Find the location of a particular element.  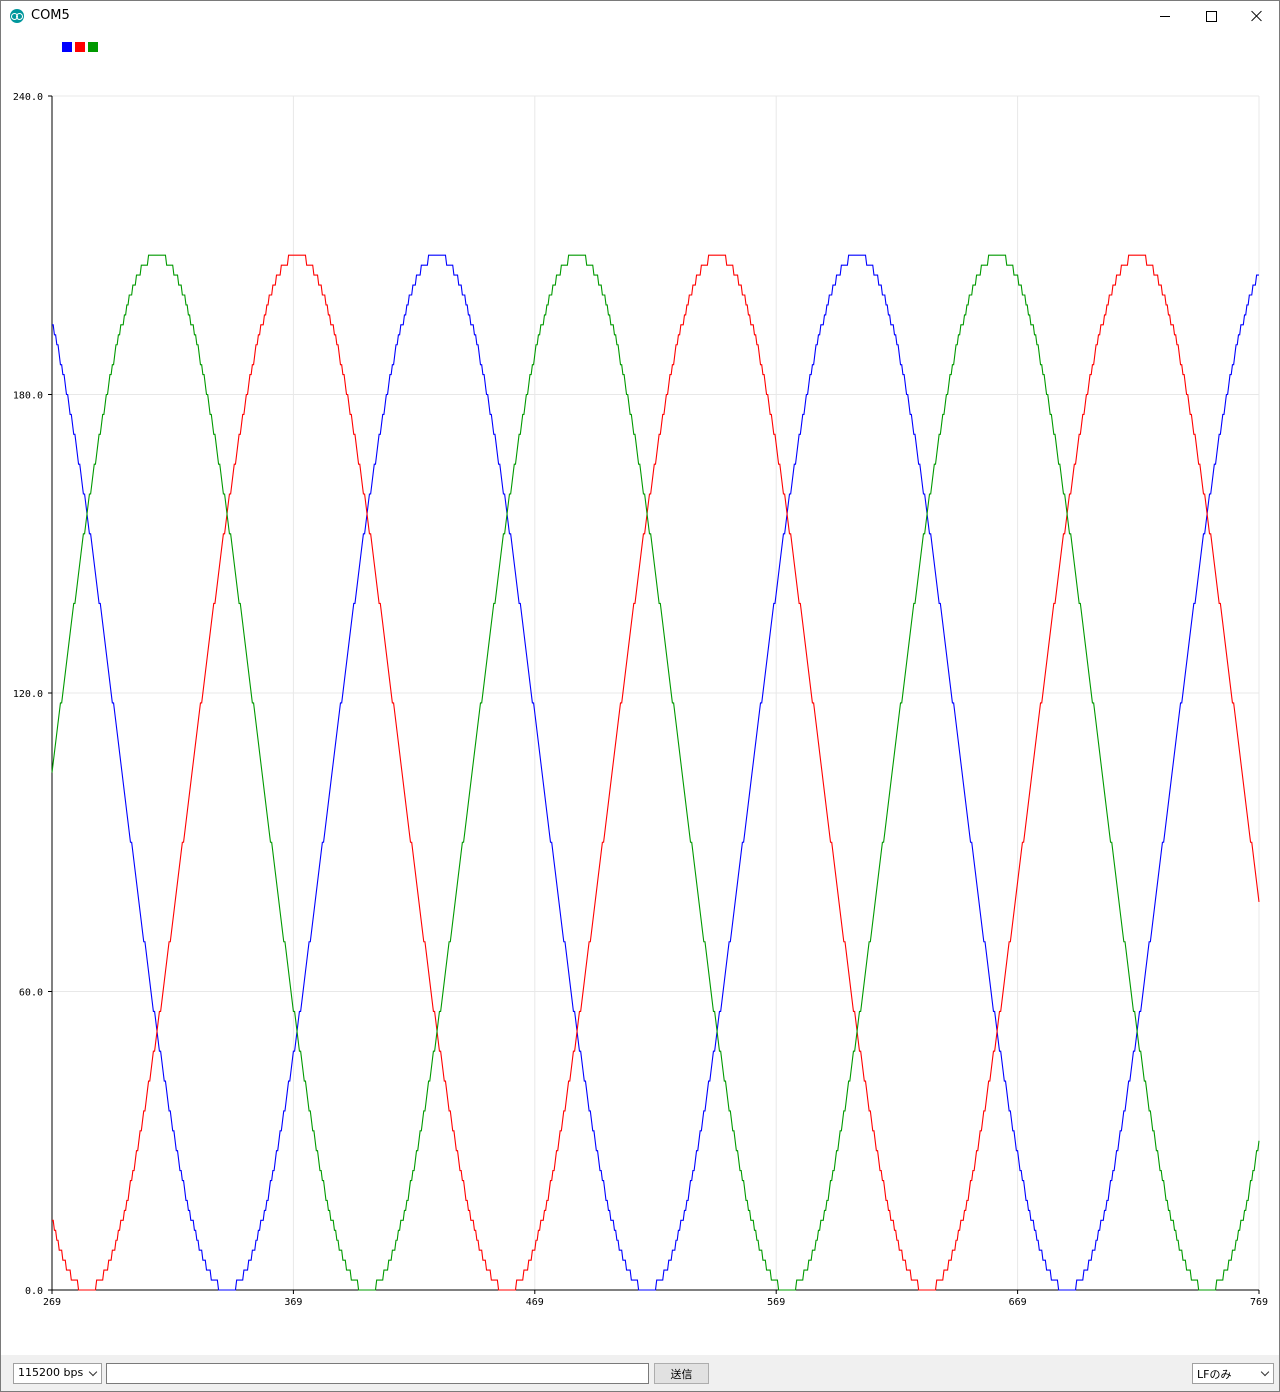

window-title: COM5 is located at coordinates (50, 15).